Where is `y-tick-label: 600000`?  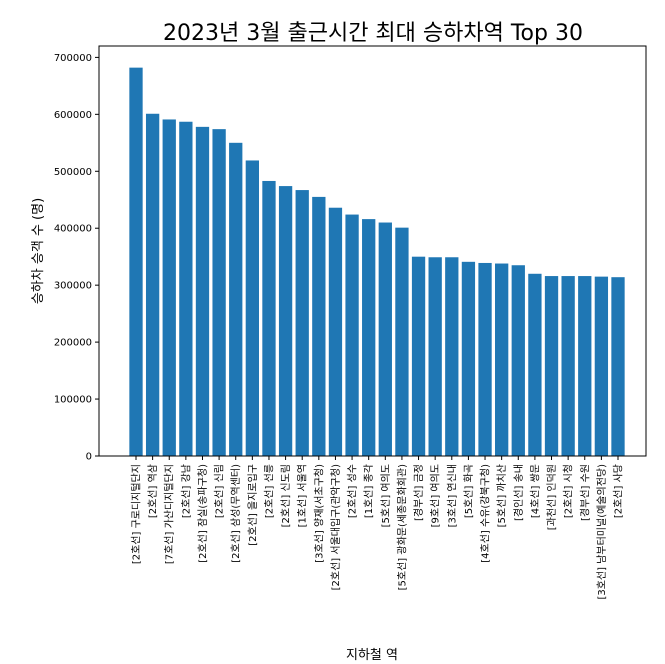 y-tick-label: 600000 is located at coordinates (73, 115).